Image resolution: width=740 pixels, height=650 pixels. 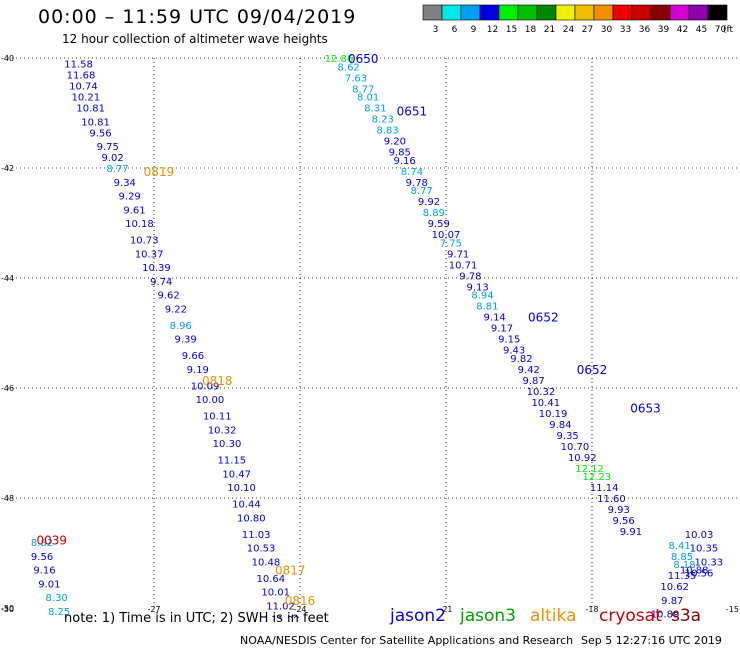 What do you see at coordinates (86, 98) in the screenshot?
I see `swh-value: 10.21` at bounding box center [86, 98].